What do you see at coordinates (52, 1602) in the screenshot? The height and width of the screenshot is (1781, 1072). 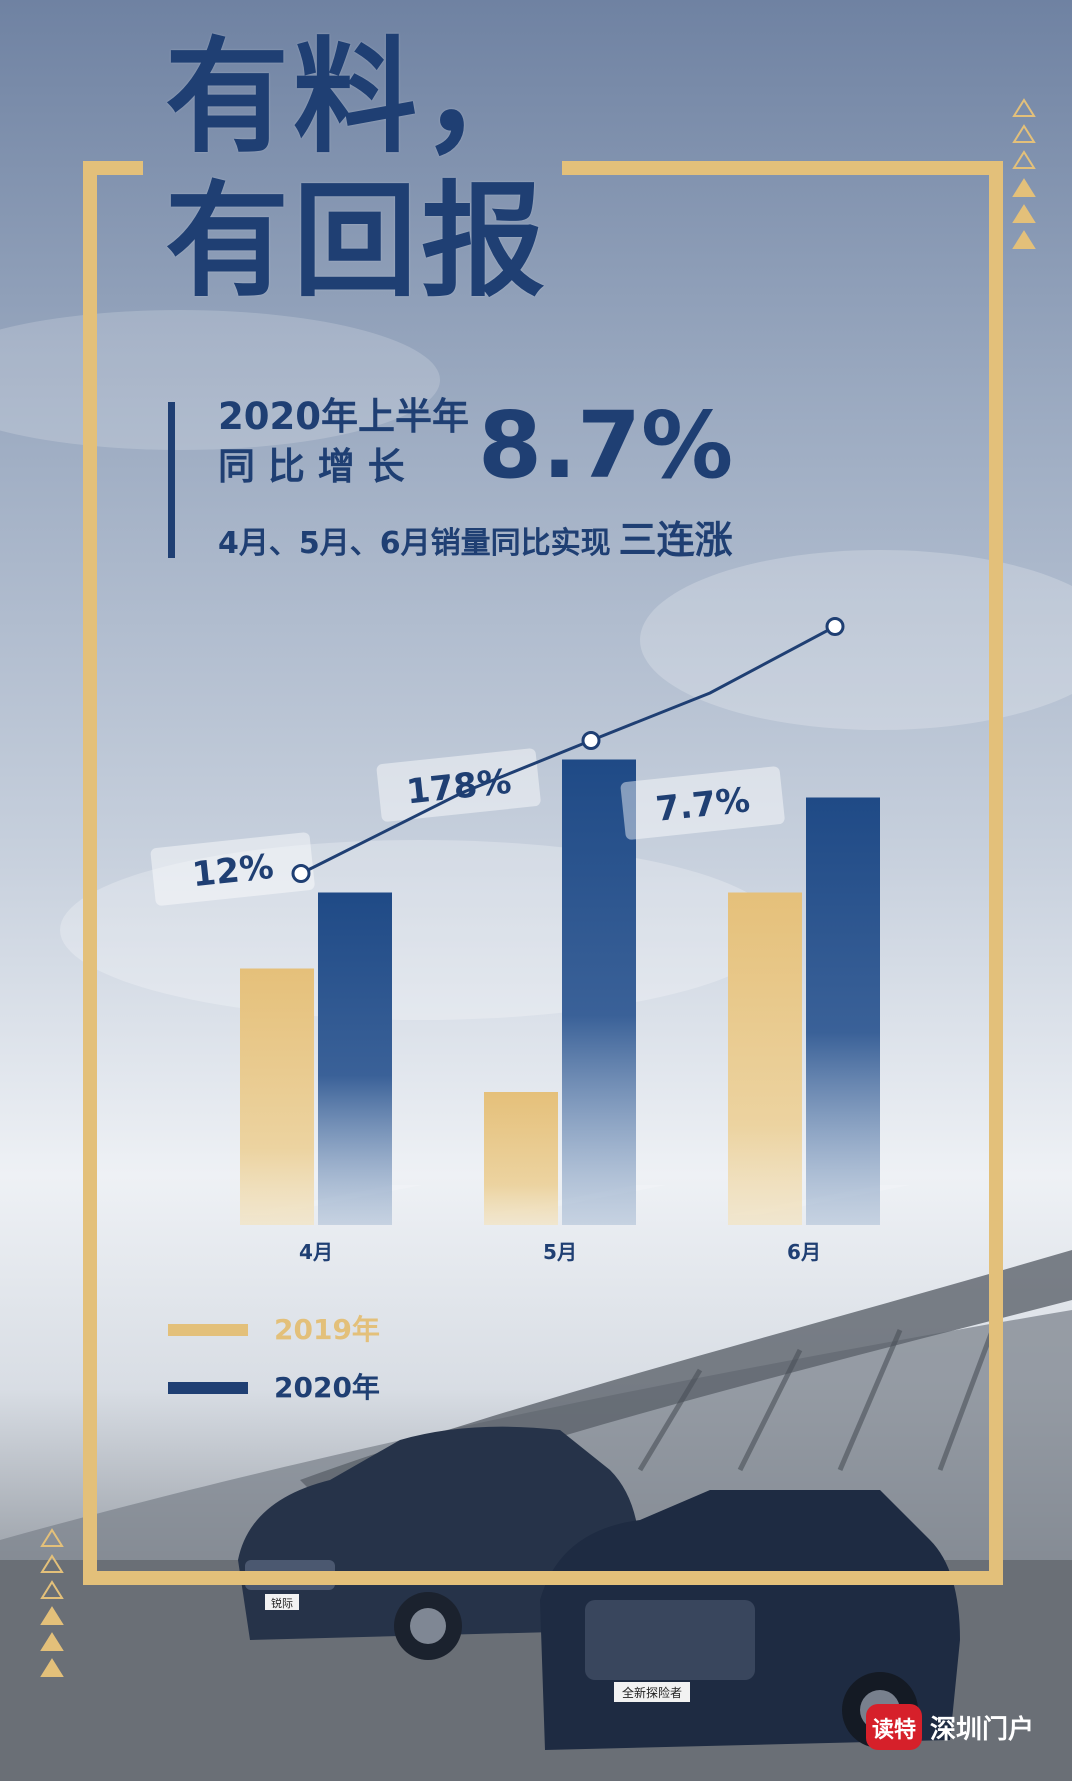 I see `triangle-decoration-bottom` at bounding box center [52, 1602].